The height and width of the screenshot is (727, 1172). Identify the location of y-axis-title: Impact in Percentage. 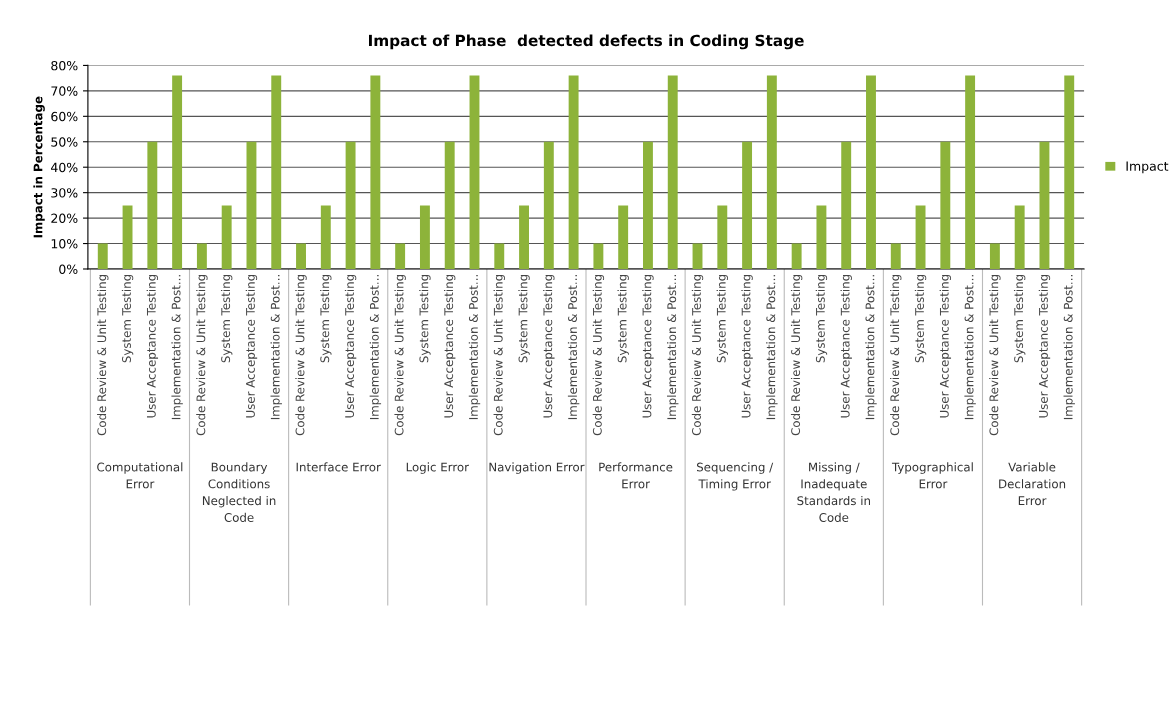
(39, 167).